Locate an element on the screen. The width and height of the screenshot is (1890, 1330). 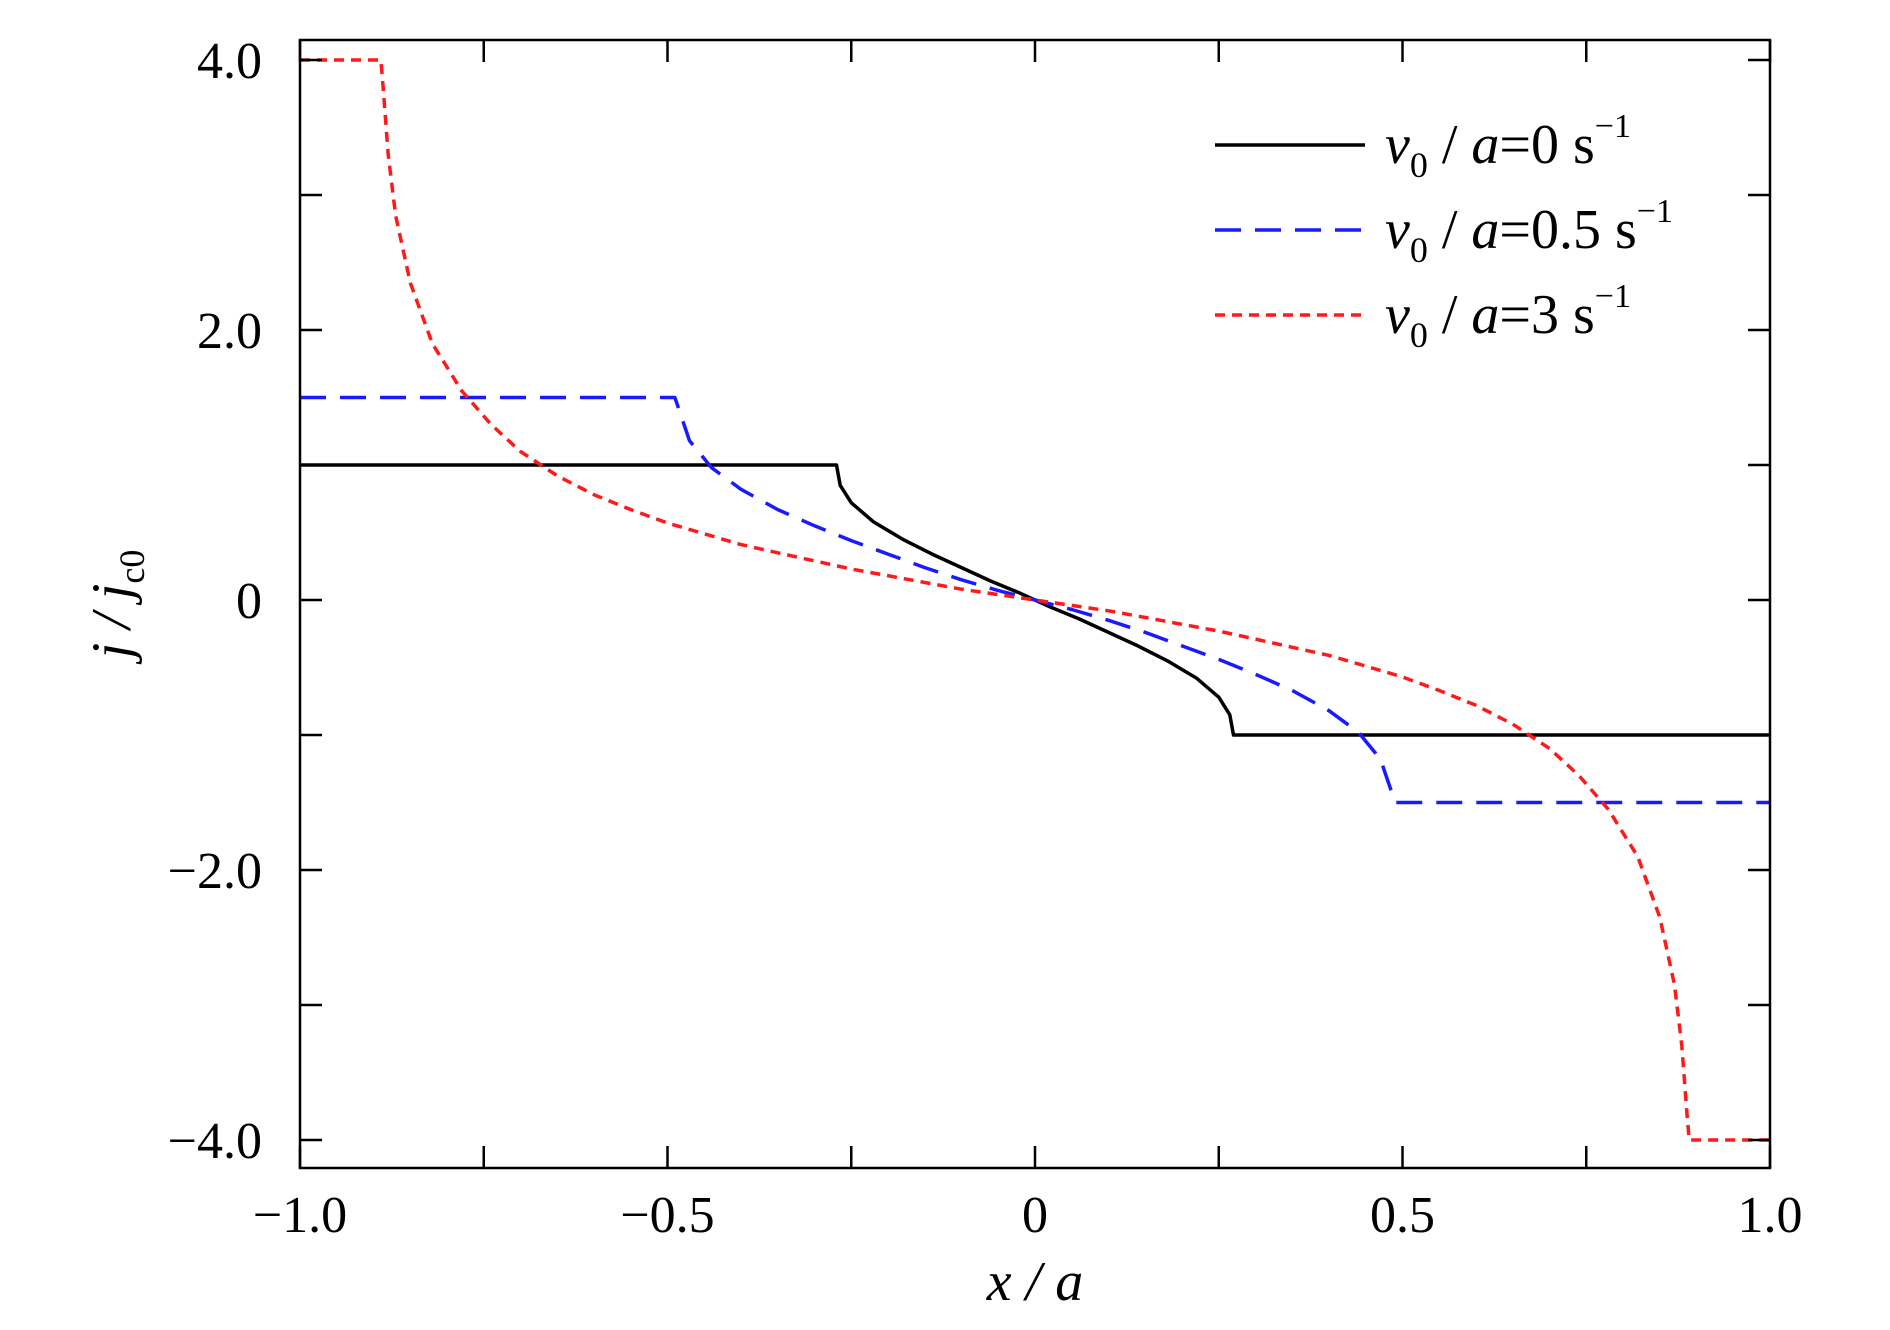
y-axis-title: j / jc0 is located at coordinates (116, 607).